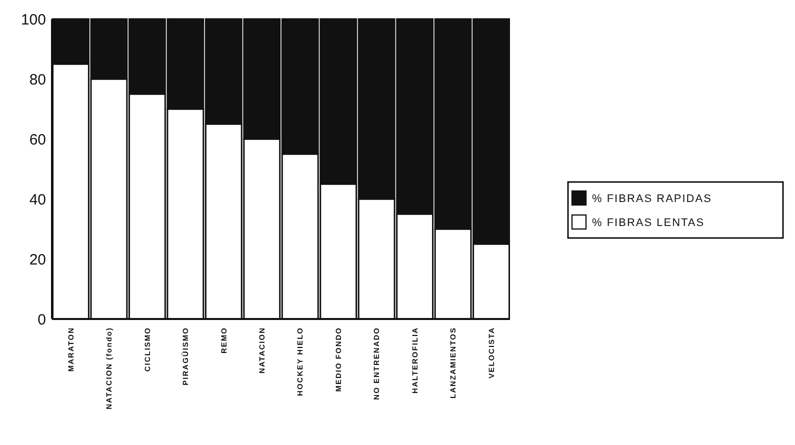 The width and height of the screenshot is (795, 445). Describe the element at coordinates (37, 79) in the screenshot. I see `y-tick-label: 80` at that location.